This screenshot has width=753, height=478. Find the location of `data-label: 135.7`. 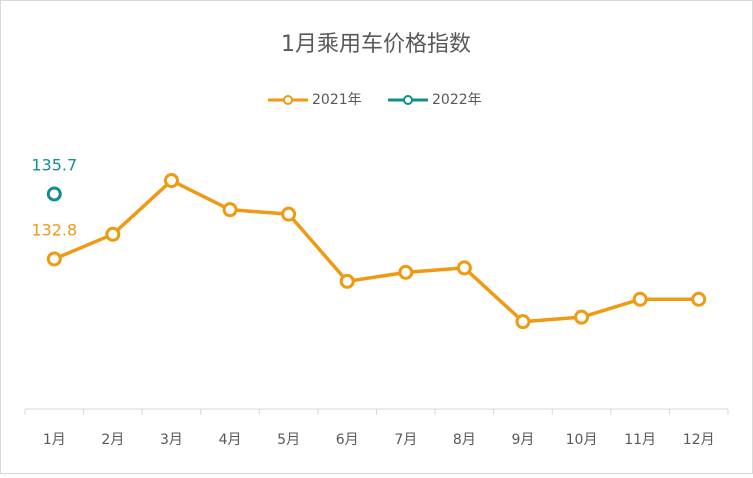

data-label: 135.7 is located at coordinates (54, 164).